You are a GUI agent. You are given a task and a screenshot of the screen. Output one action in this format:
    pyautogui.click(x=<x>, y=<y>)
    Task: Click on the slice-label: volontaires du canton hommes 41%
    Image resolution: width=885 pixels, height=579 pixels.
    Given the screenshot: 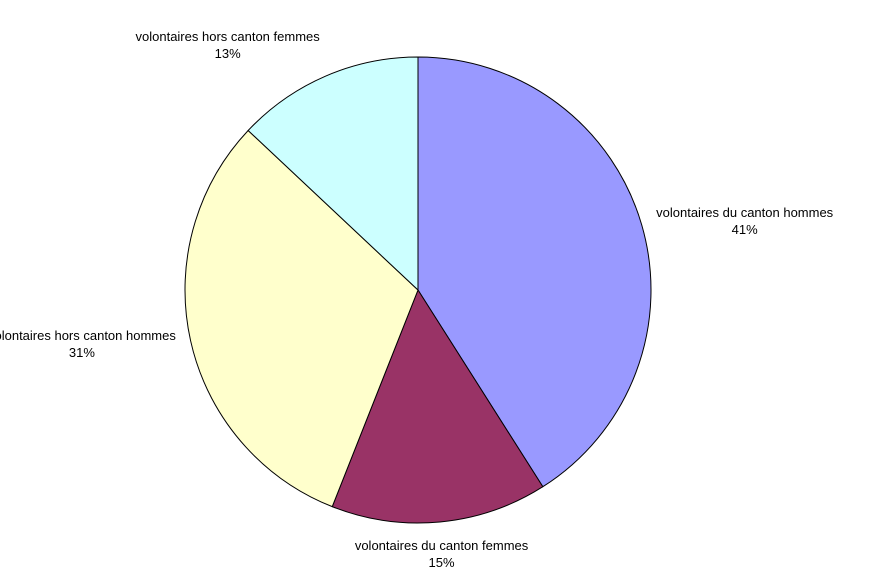 What is the action you would take?
    pyautogui.click(x=744, y=221)
    